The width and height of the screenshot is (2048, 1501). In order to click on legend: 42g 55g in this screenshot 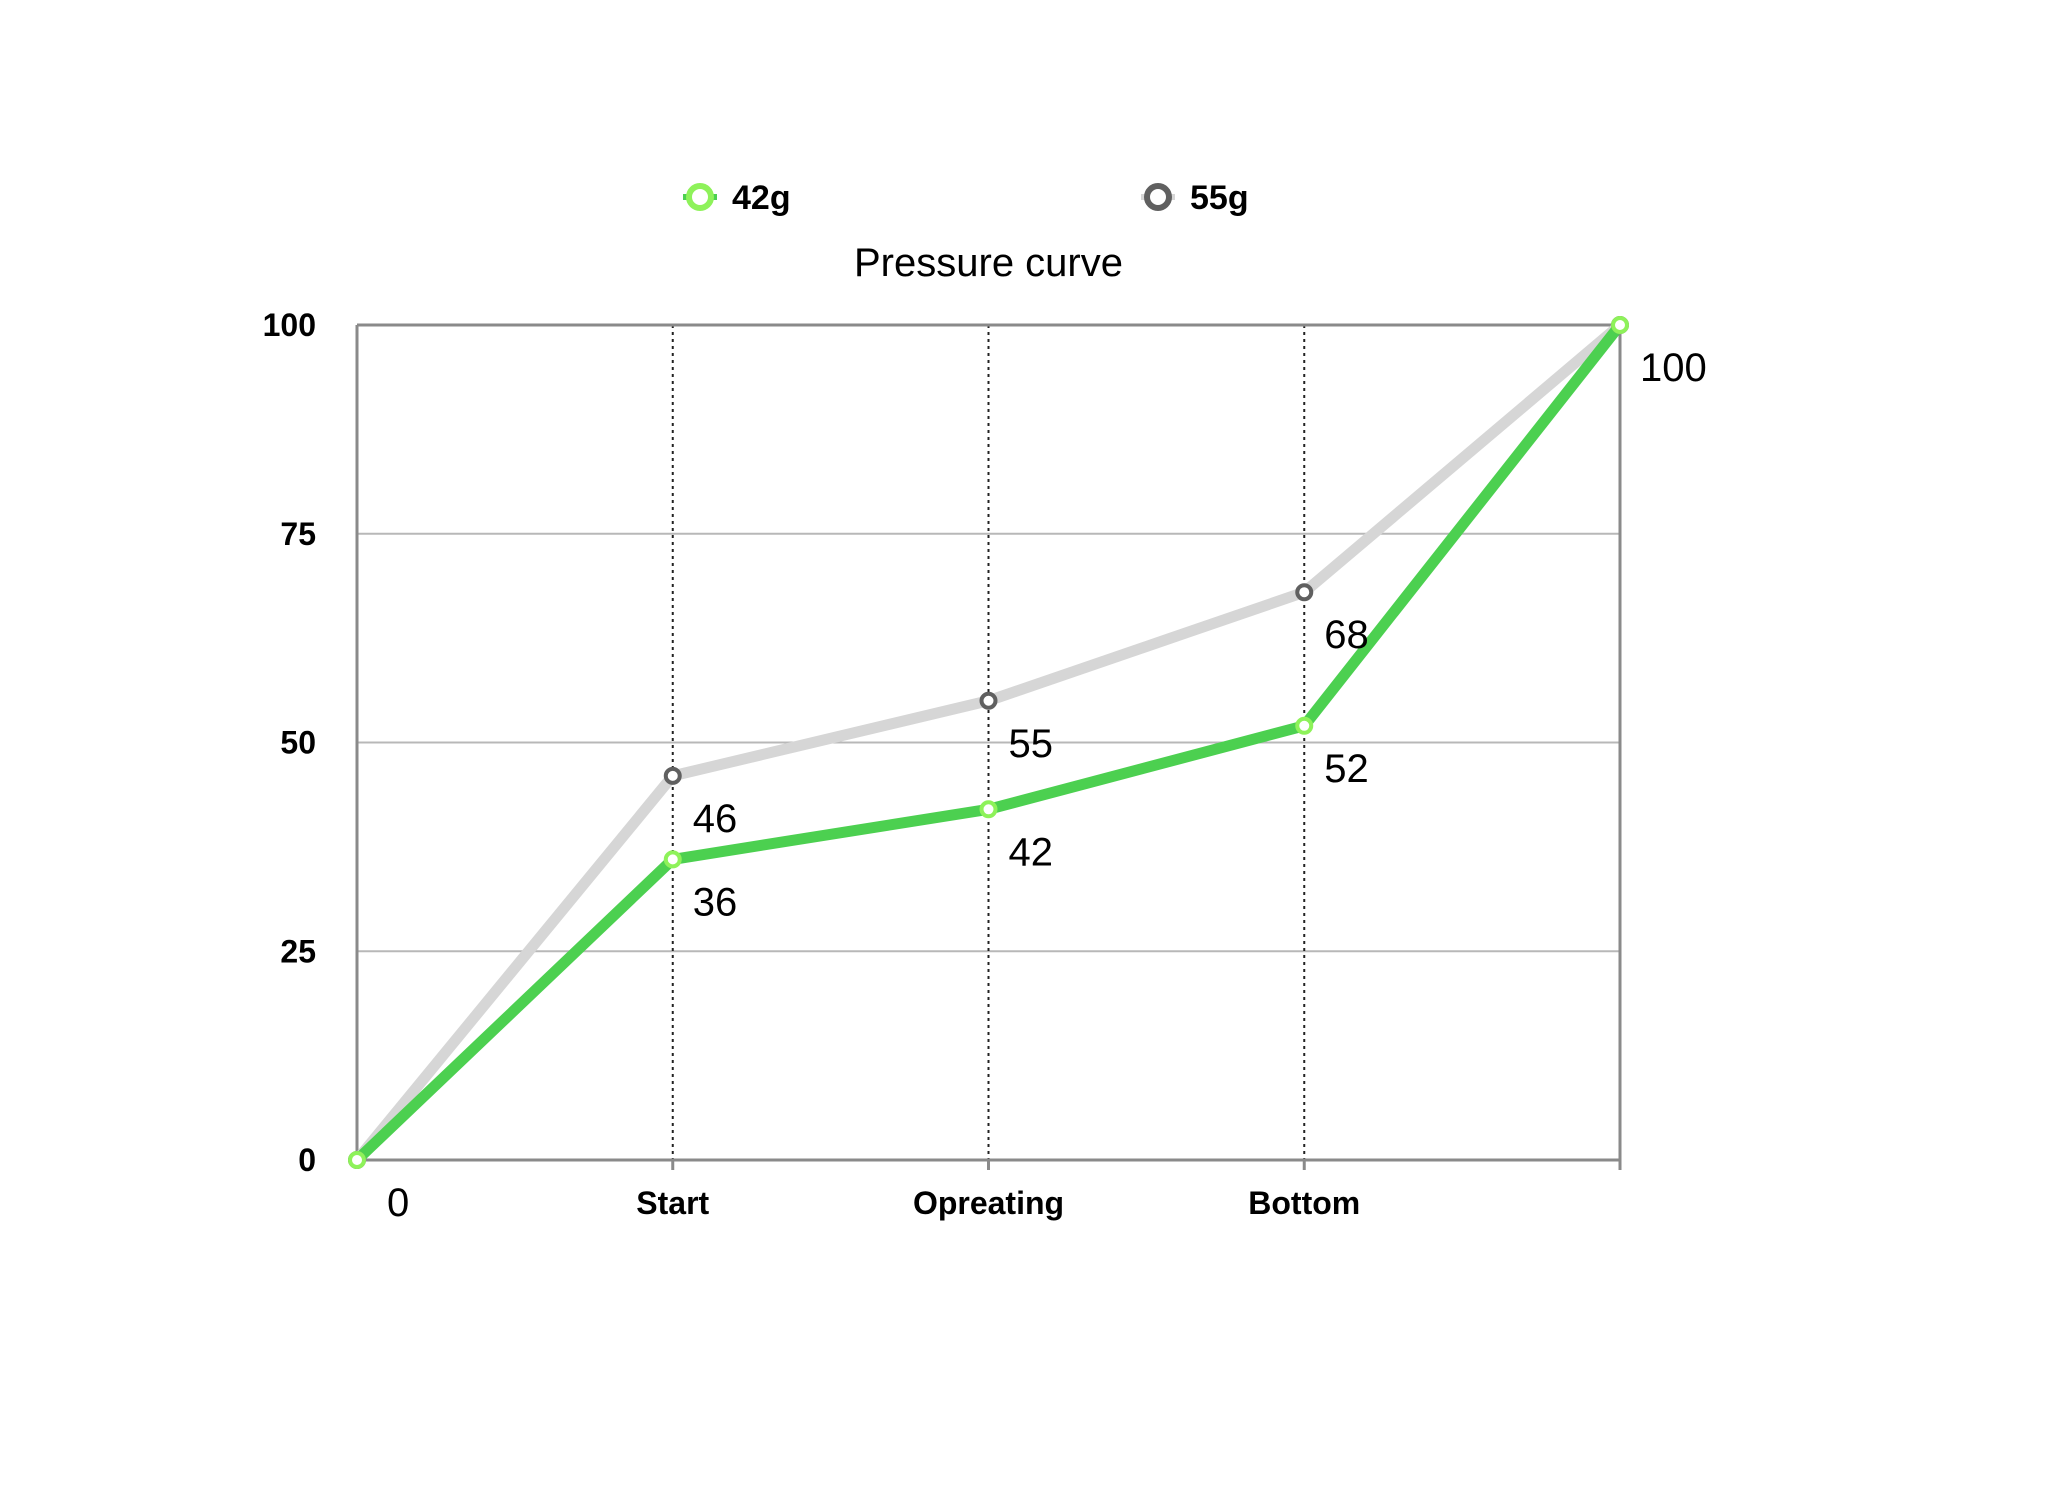, I will do `click(966, 198)`.